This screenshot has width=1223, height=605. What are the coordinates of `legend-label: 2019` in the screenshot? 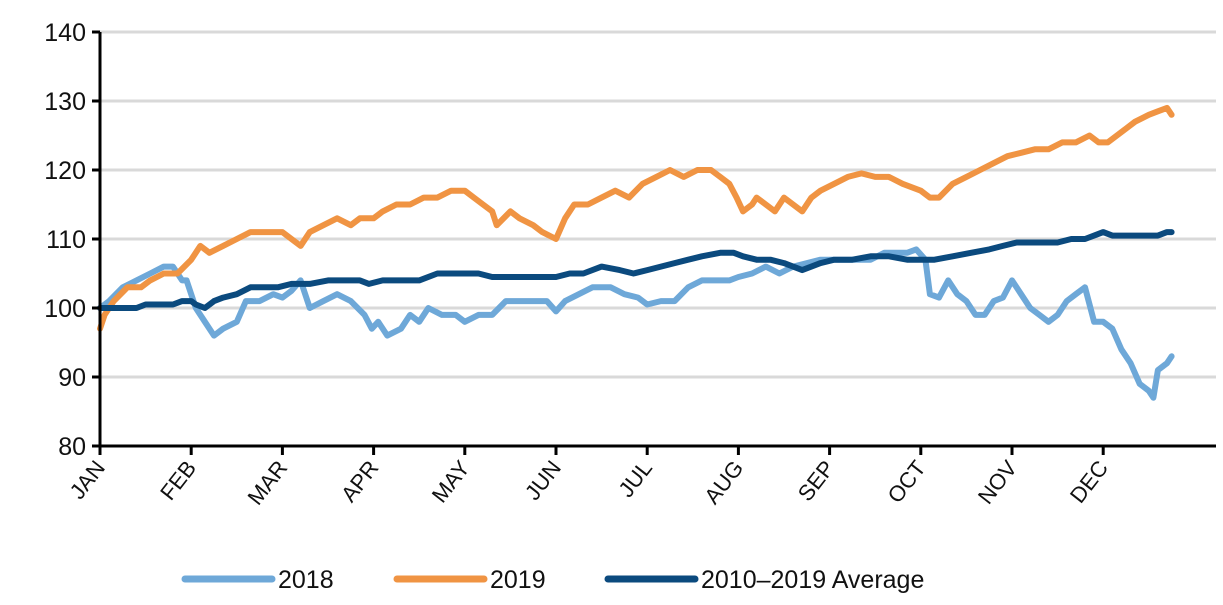 It's located at (518, 580).